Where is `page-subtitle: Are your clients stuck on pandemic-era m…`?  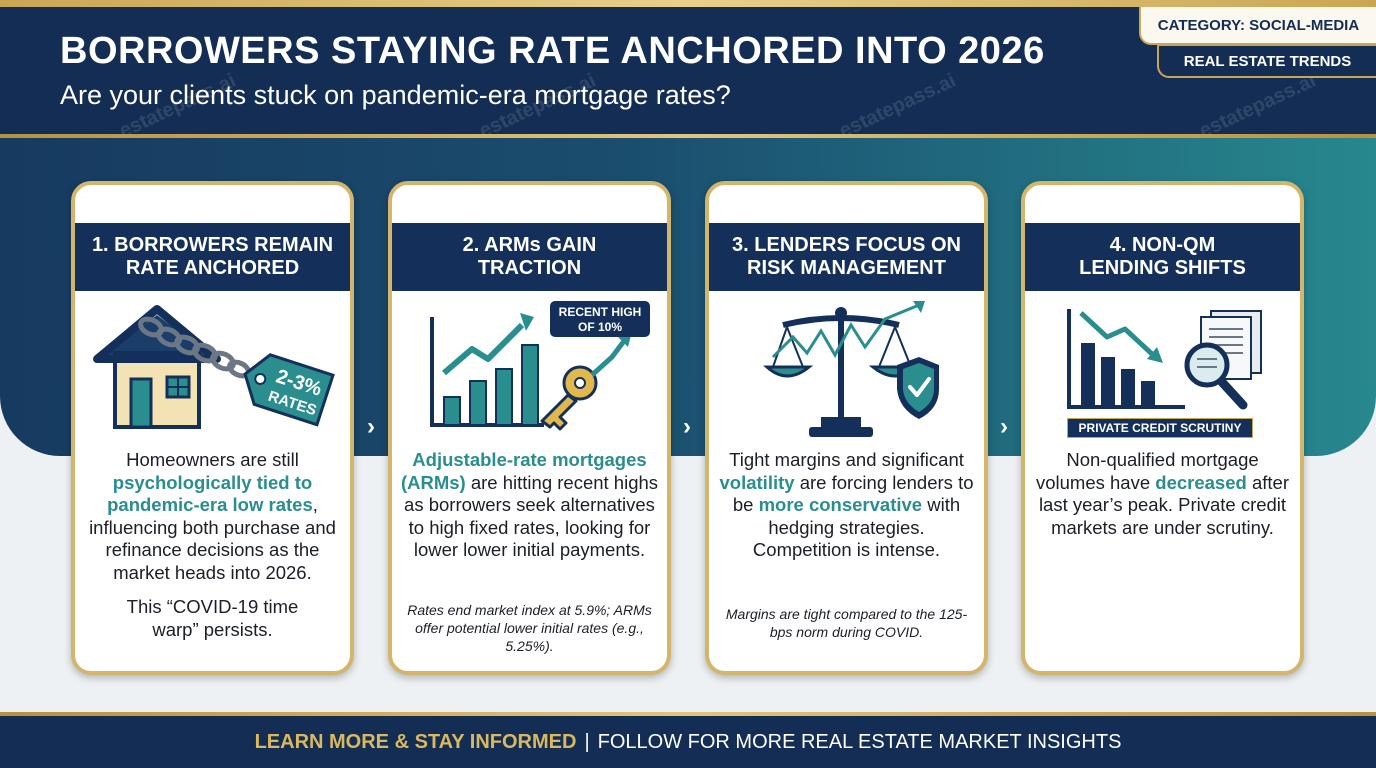 page-subtitle: Are your clients stuck on pandemic-era m… is located at coordinates (395, 95).